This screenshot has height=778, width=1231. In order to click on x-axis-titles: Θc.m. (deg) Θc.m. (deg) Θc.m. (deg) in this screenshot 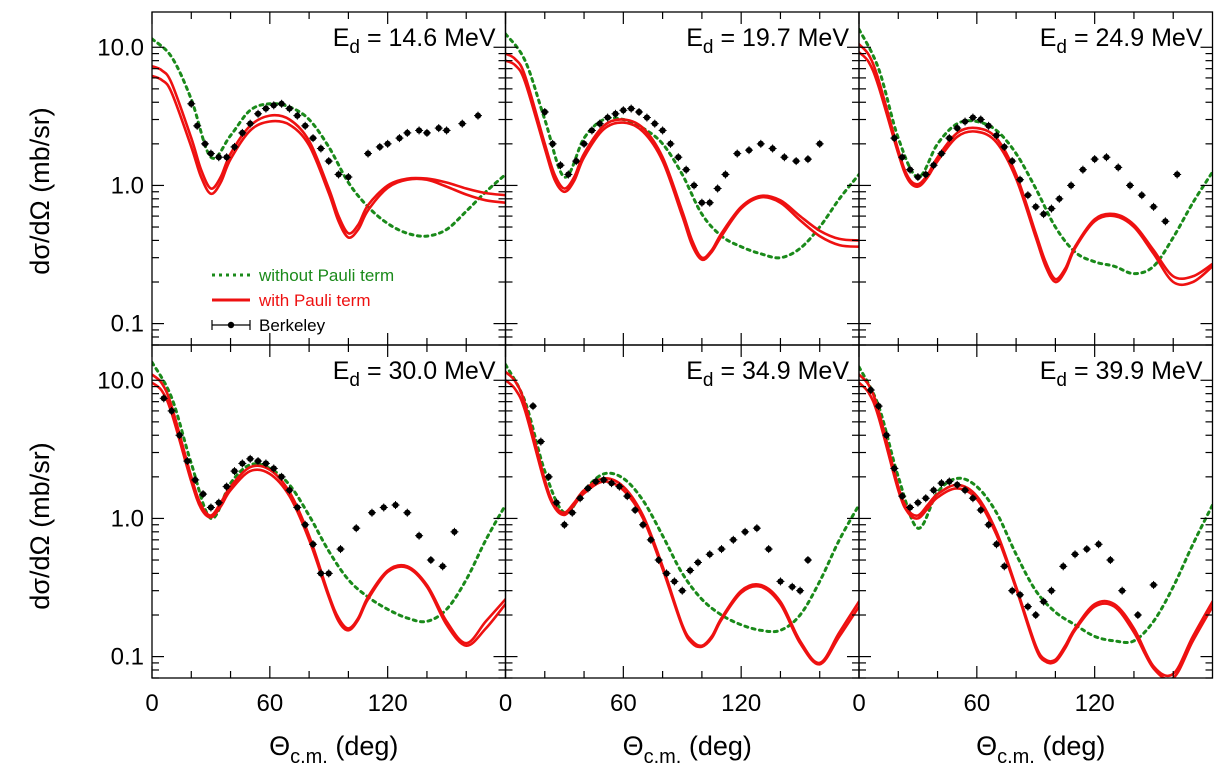, I will do `click(687, 749)`.